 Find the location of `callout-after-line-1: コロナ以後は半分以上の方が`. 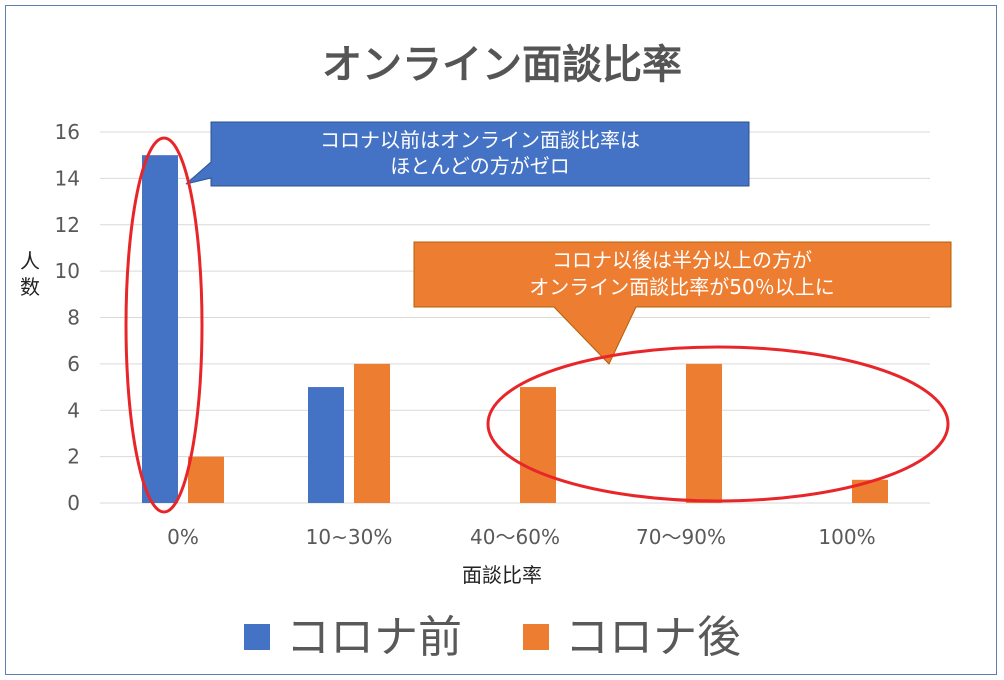

callout-after-line-1: コロナ以後は半分以上の方が is located at coordinates (682, 260).